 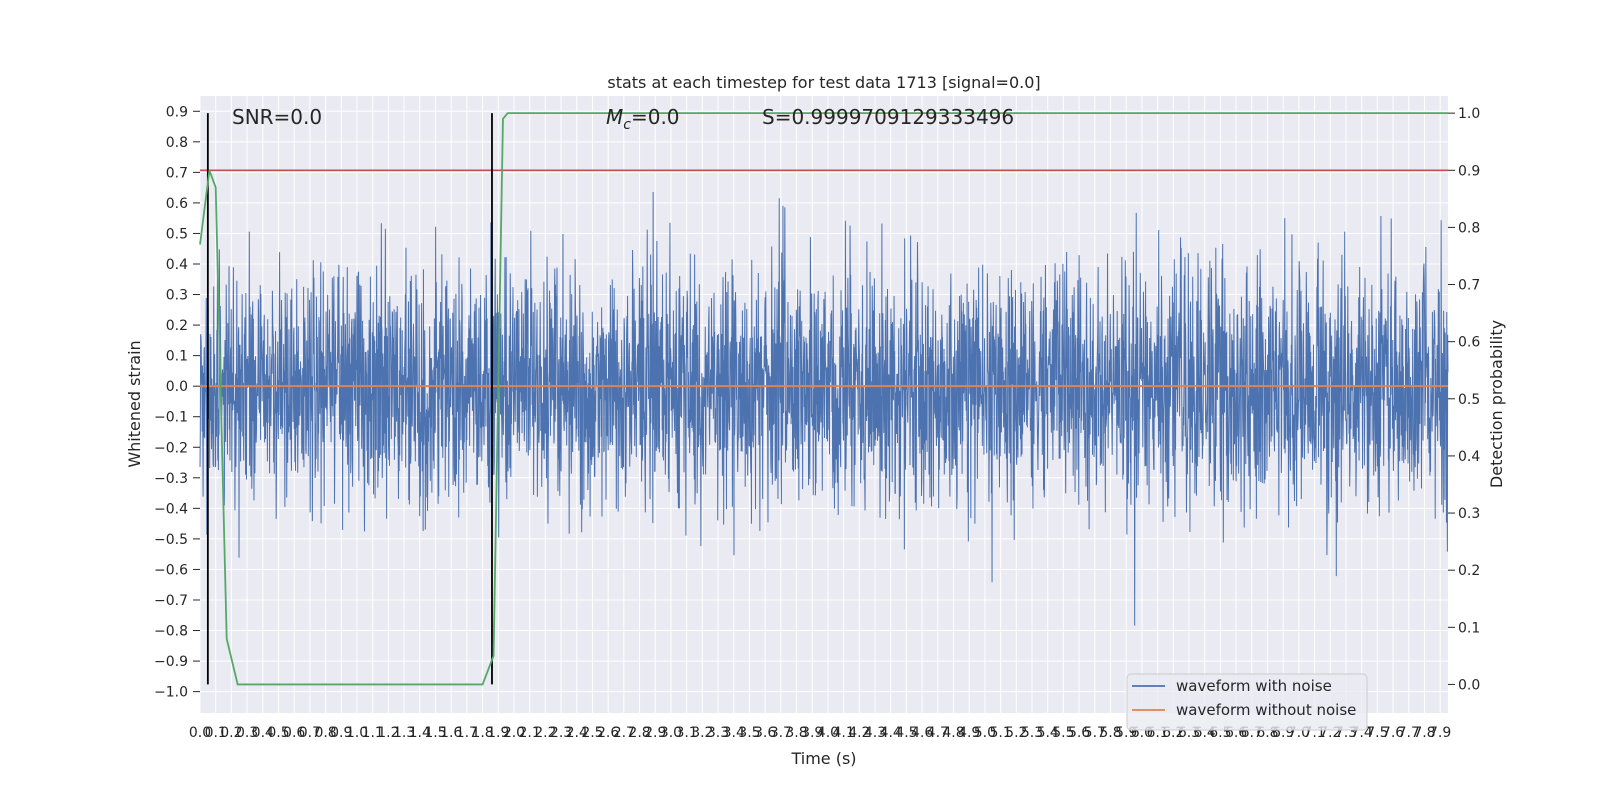 What do you see at coordinates (1469, 514) in the screenshot?
I see `y2-tick-label: 0.3` at bounding box center [1469, 514].